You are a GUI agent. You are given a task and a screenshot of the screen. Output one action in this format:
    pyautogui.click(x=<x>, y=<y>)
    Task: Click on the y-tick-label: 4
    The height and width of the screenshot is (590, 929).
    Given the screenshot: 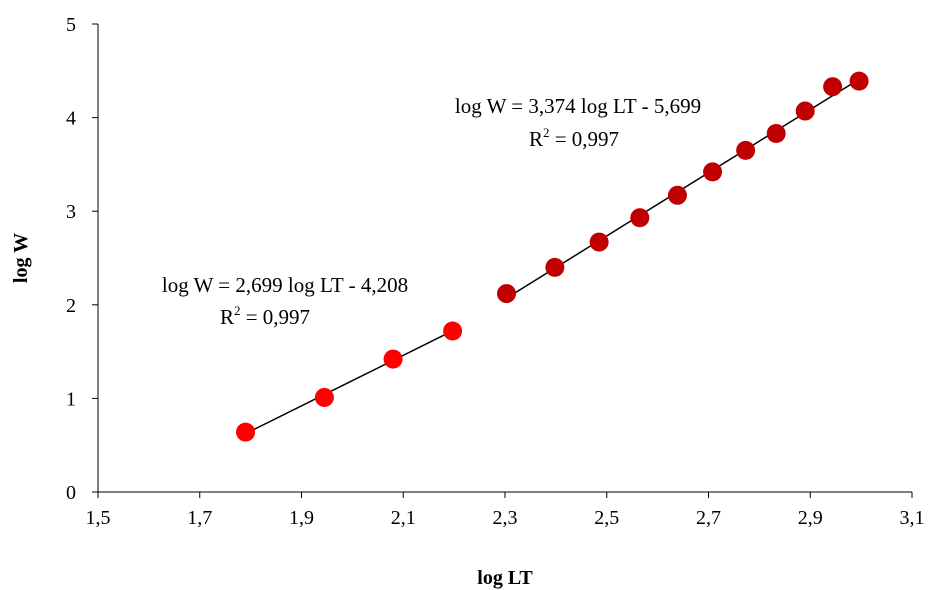 What is the action you would take?
    pyautogui.click(x=71, y=119)
    